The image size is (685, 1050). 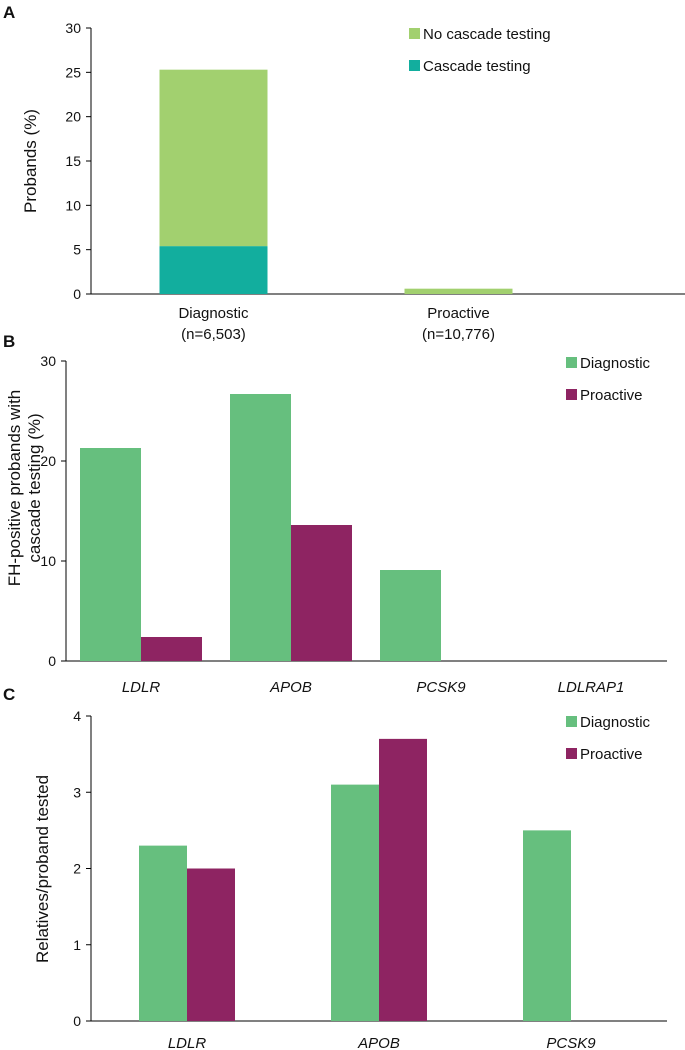 What do you see at coordinates (73, 161) in the screenshot?
I see `y-tick-label: 15` at bounding box center [73, 161].